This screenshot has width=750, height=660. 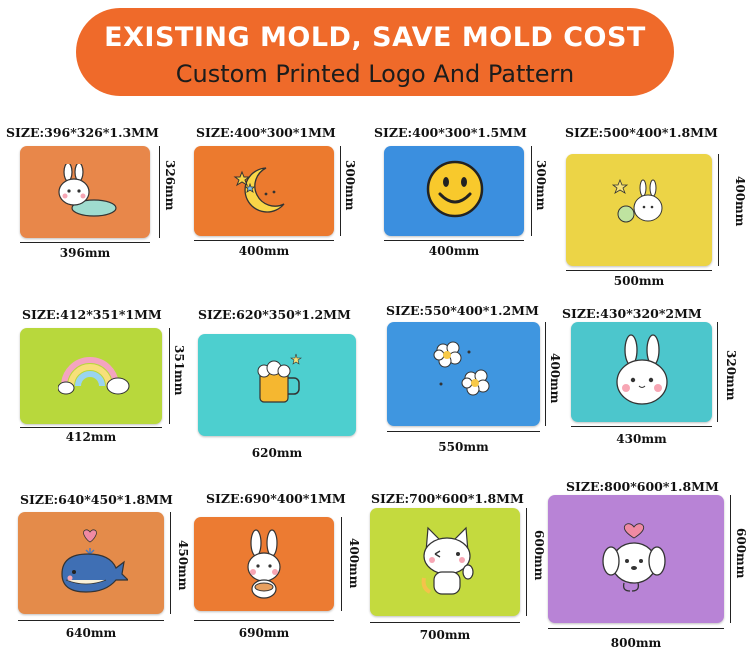 What do you see at coordinates (375, 37) in the screenshot?
I see `banner-headline: EXISTING MOLD, SAVE MOLD COST` at bounding box center [375, 37].